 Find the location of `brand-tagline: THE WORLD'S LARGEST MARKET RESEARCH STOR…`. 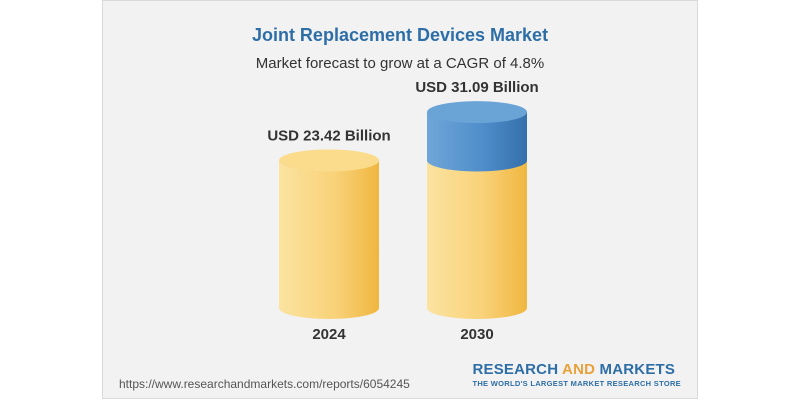

brand-tagline: THE WORLD'S LARGEST MARKET RESEARCH STOR… is located at coordinates (576, 383).